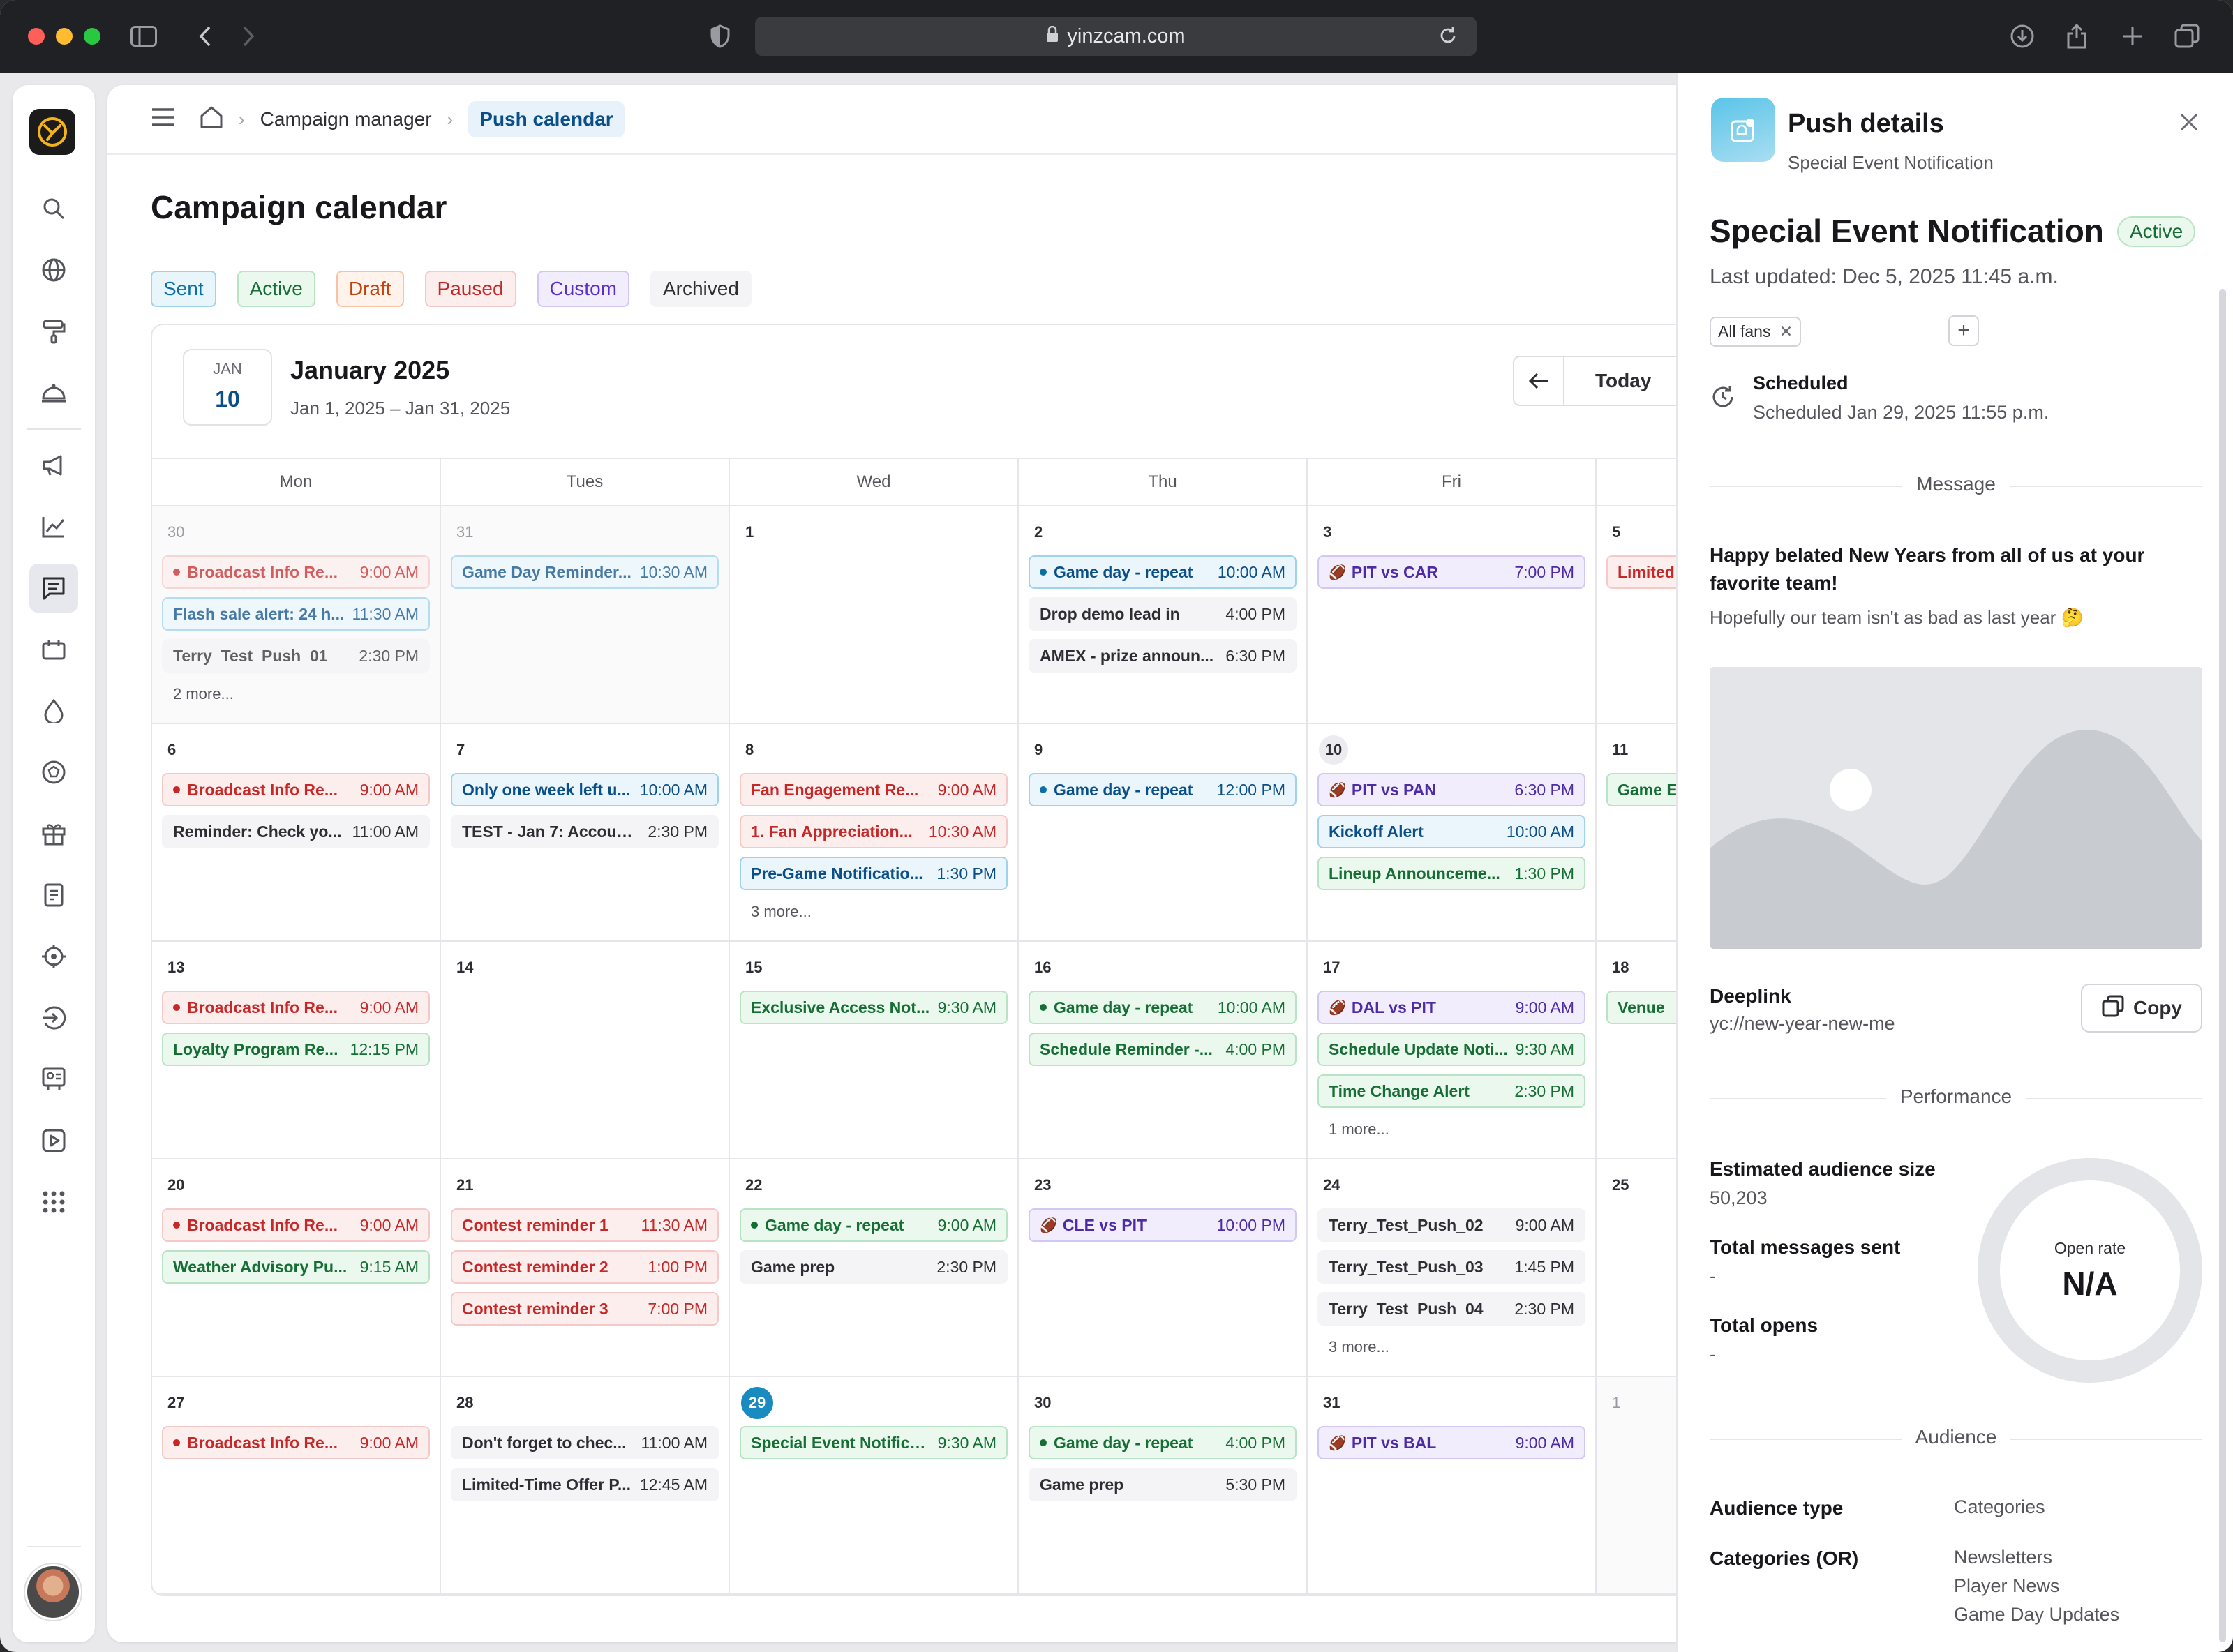  What do you see at coordinates (92, 36) in the screenshot?
I see `maximize-window-button` at bounding box center [92, 36].